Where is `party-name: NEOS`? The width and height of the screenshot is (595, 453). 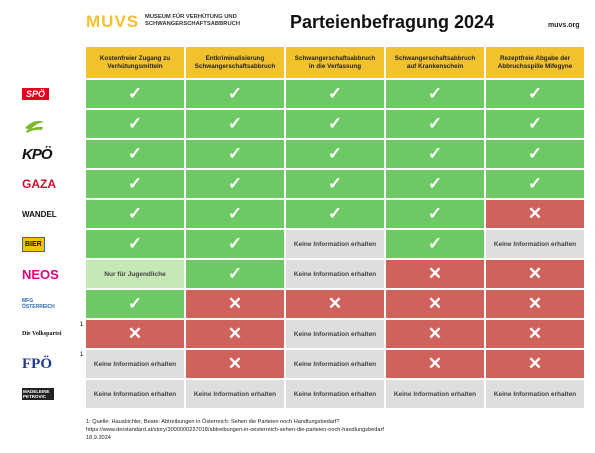 party-name: NEOS is located at coordinates (40, 274).